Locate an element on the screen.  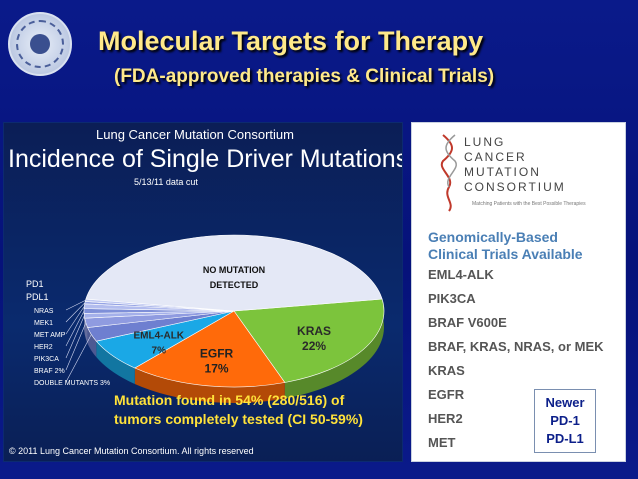
small-slice-label: MEK1 is located at coordinates (43, 323).